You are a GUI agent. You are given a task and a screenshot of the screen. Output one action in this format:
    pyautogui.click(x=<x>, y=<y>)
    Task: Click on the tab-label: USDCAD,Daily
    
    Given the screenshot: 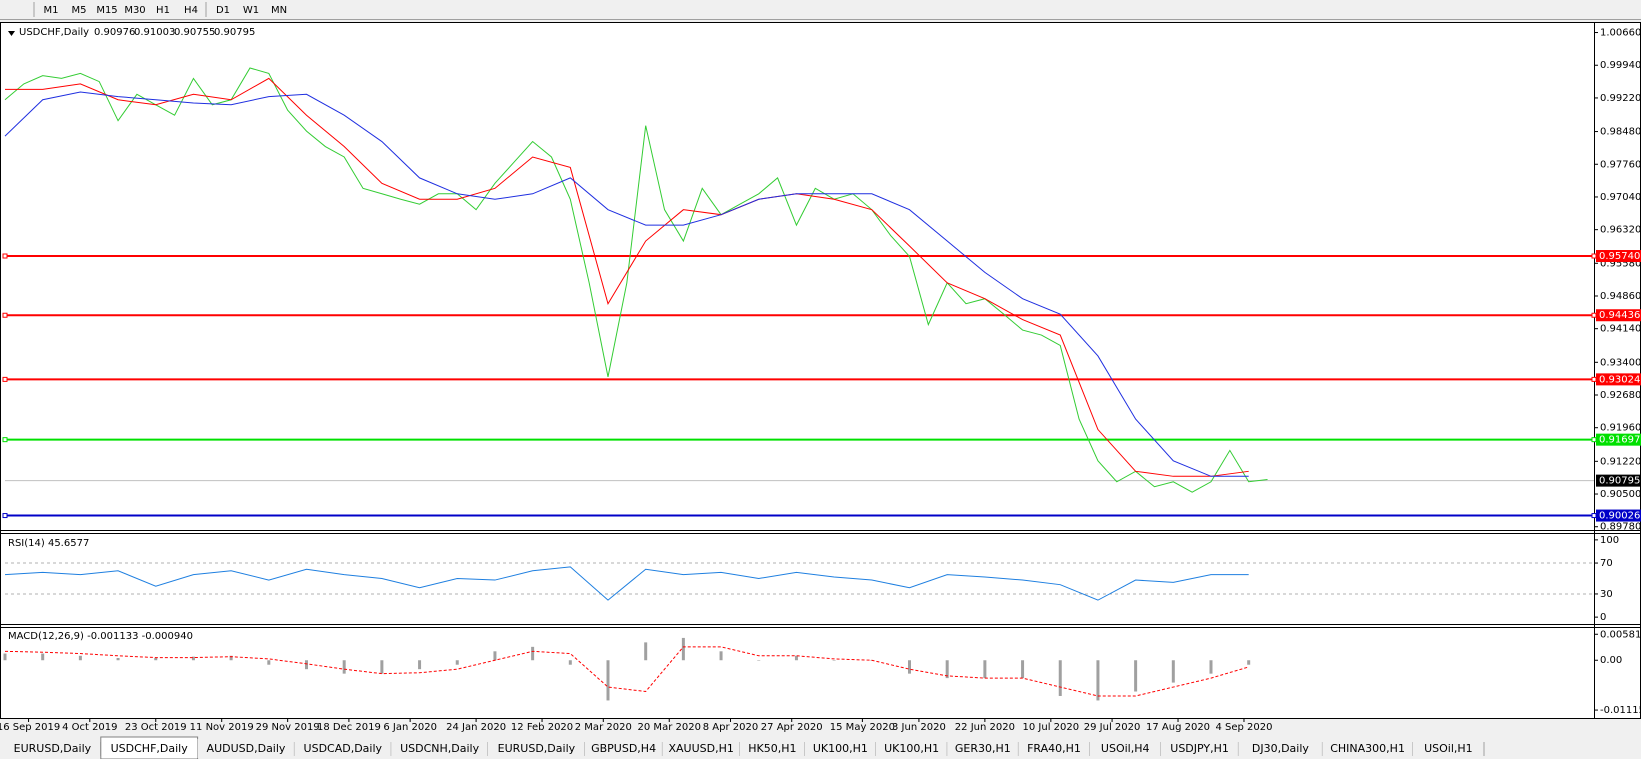 What is the action you would take?
    pyautogui.click(x=343, y=748)
    